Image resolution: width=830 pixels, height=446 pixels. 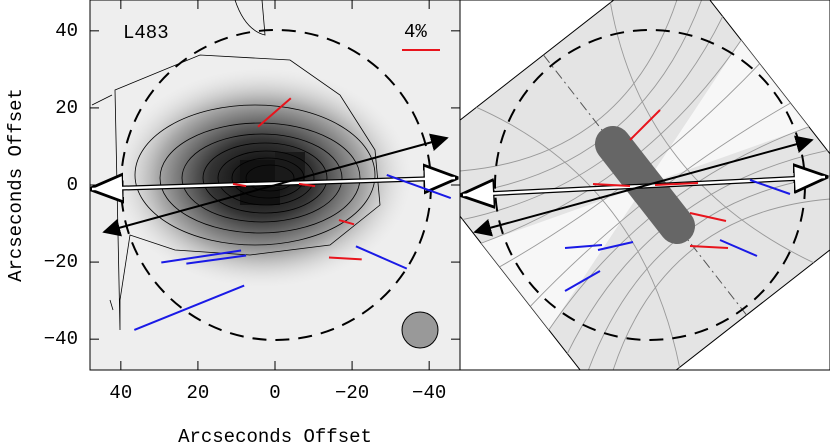 I want to click on x-tick-label: 20, so click(x=198, y=393).